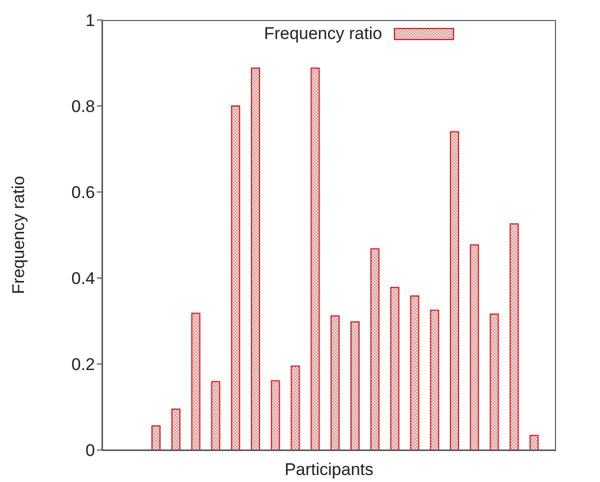 The image size is (600, 482). What do you see at coordinates (323, 34) in the screenshot?
I see `legend-label: Frequency ratio` at bounding box center [323, 34].